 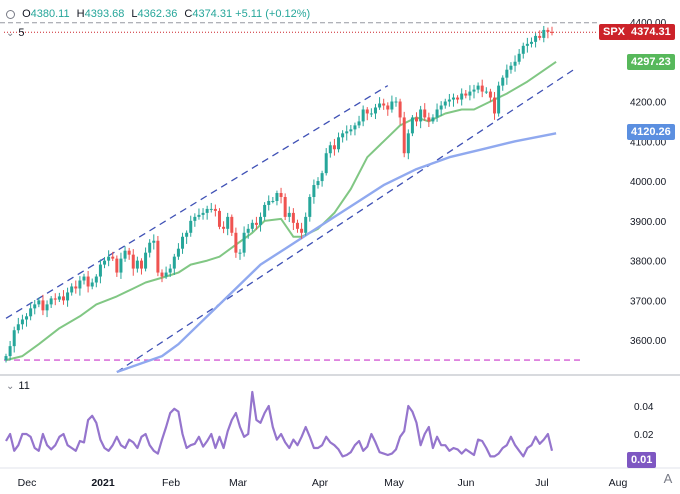 I want to click on time-tick-label: Feb, so click(x=171, y=483).